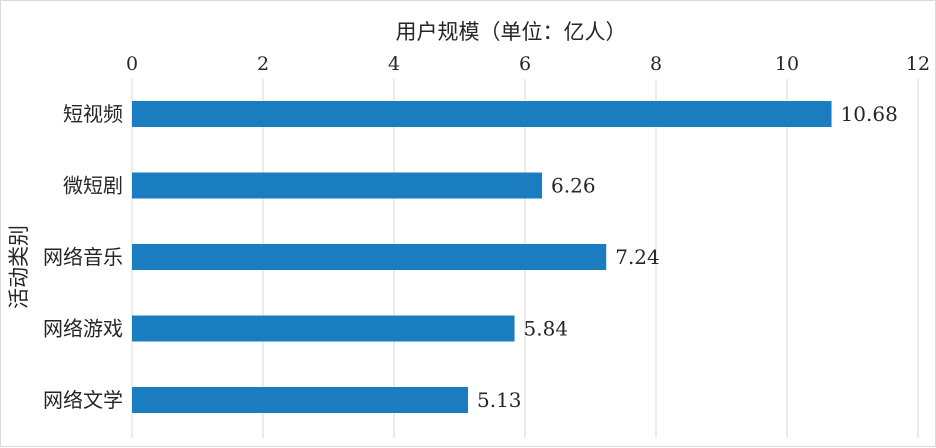  Describe the element at coordinates (499, 400) in the screenshot. I see `data-label: 5.13` at that location.